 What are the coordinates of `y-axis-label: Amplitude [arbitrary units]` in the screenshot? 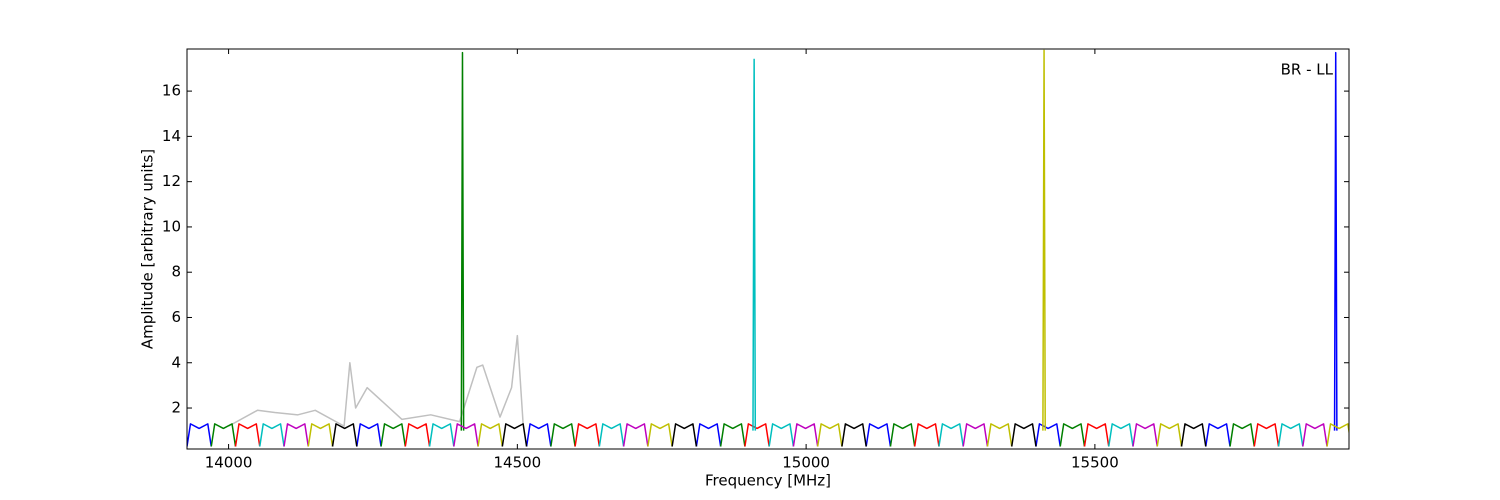 It's located at (148, 249).